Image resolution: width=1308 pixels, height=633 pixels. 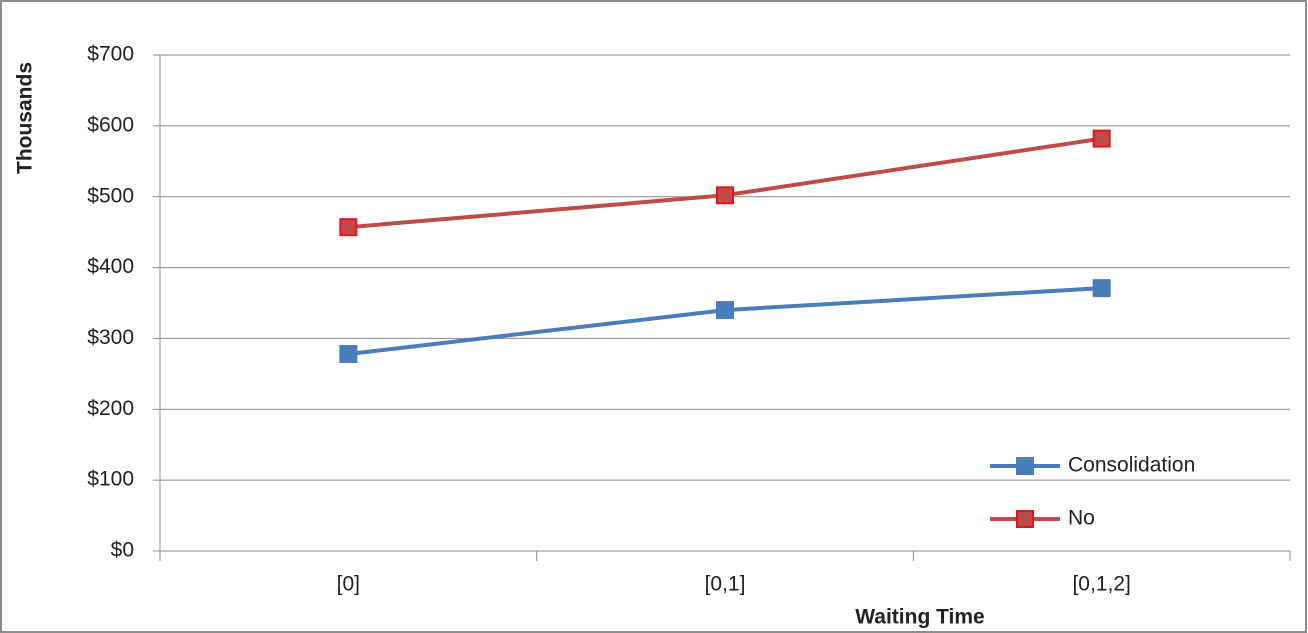 I want to click on legend-label: Consolidation, so click(x=1131, y=465).